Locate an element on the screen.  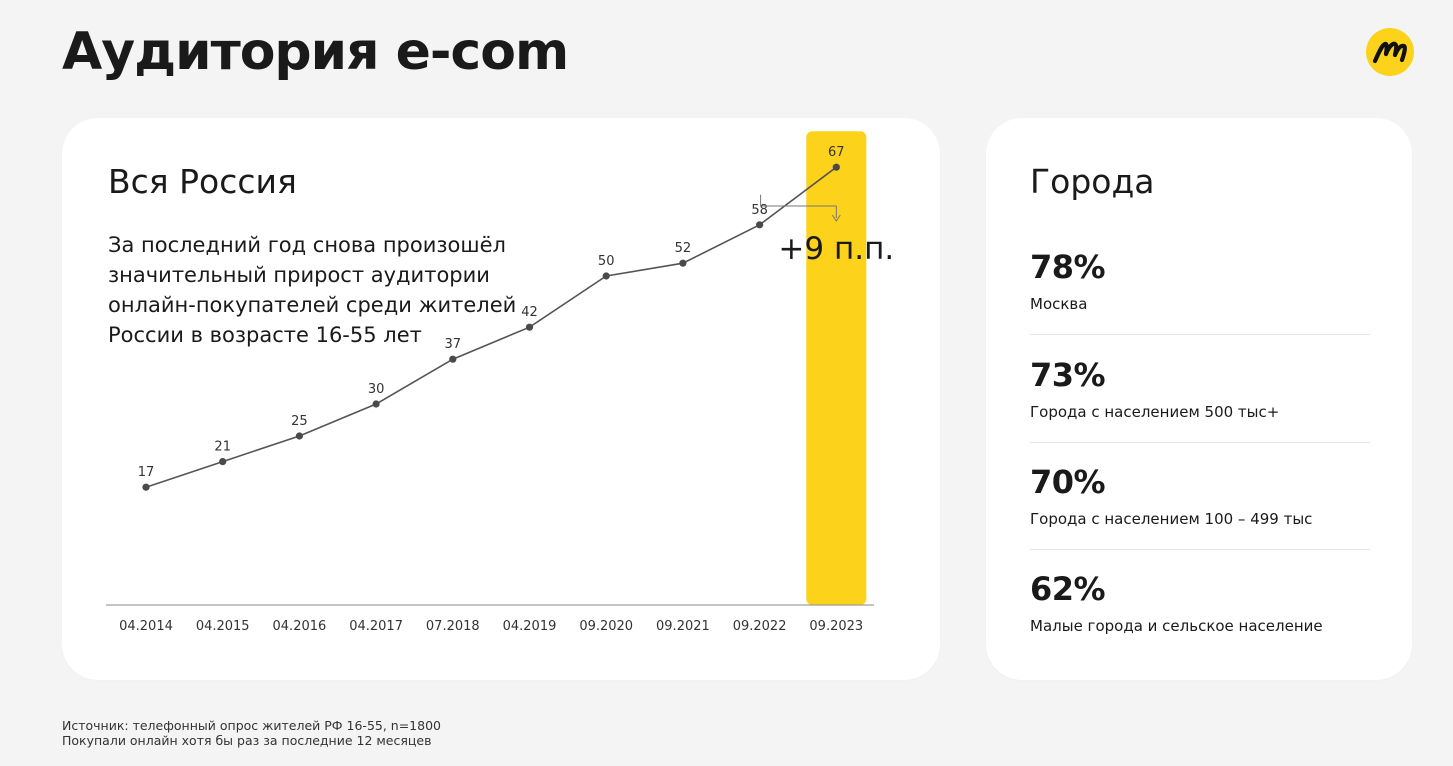
data-label: 17 is located at coordinates (146, 472).